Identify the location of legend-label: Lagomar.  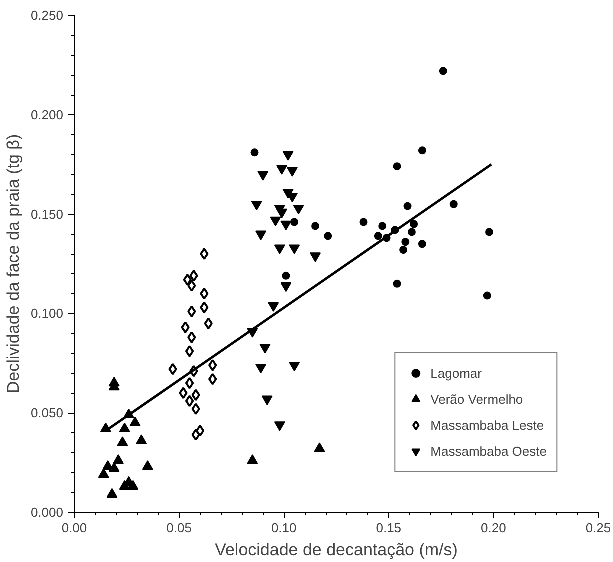
(456, 373).